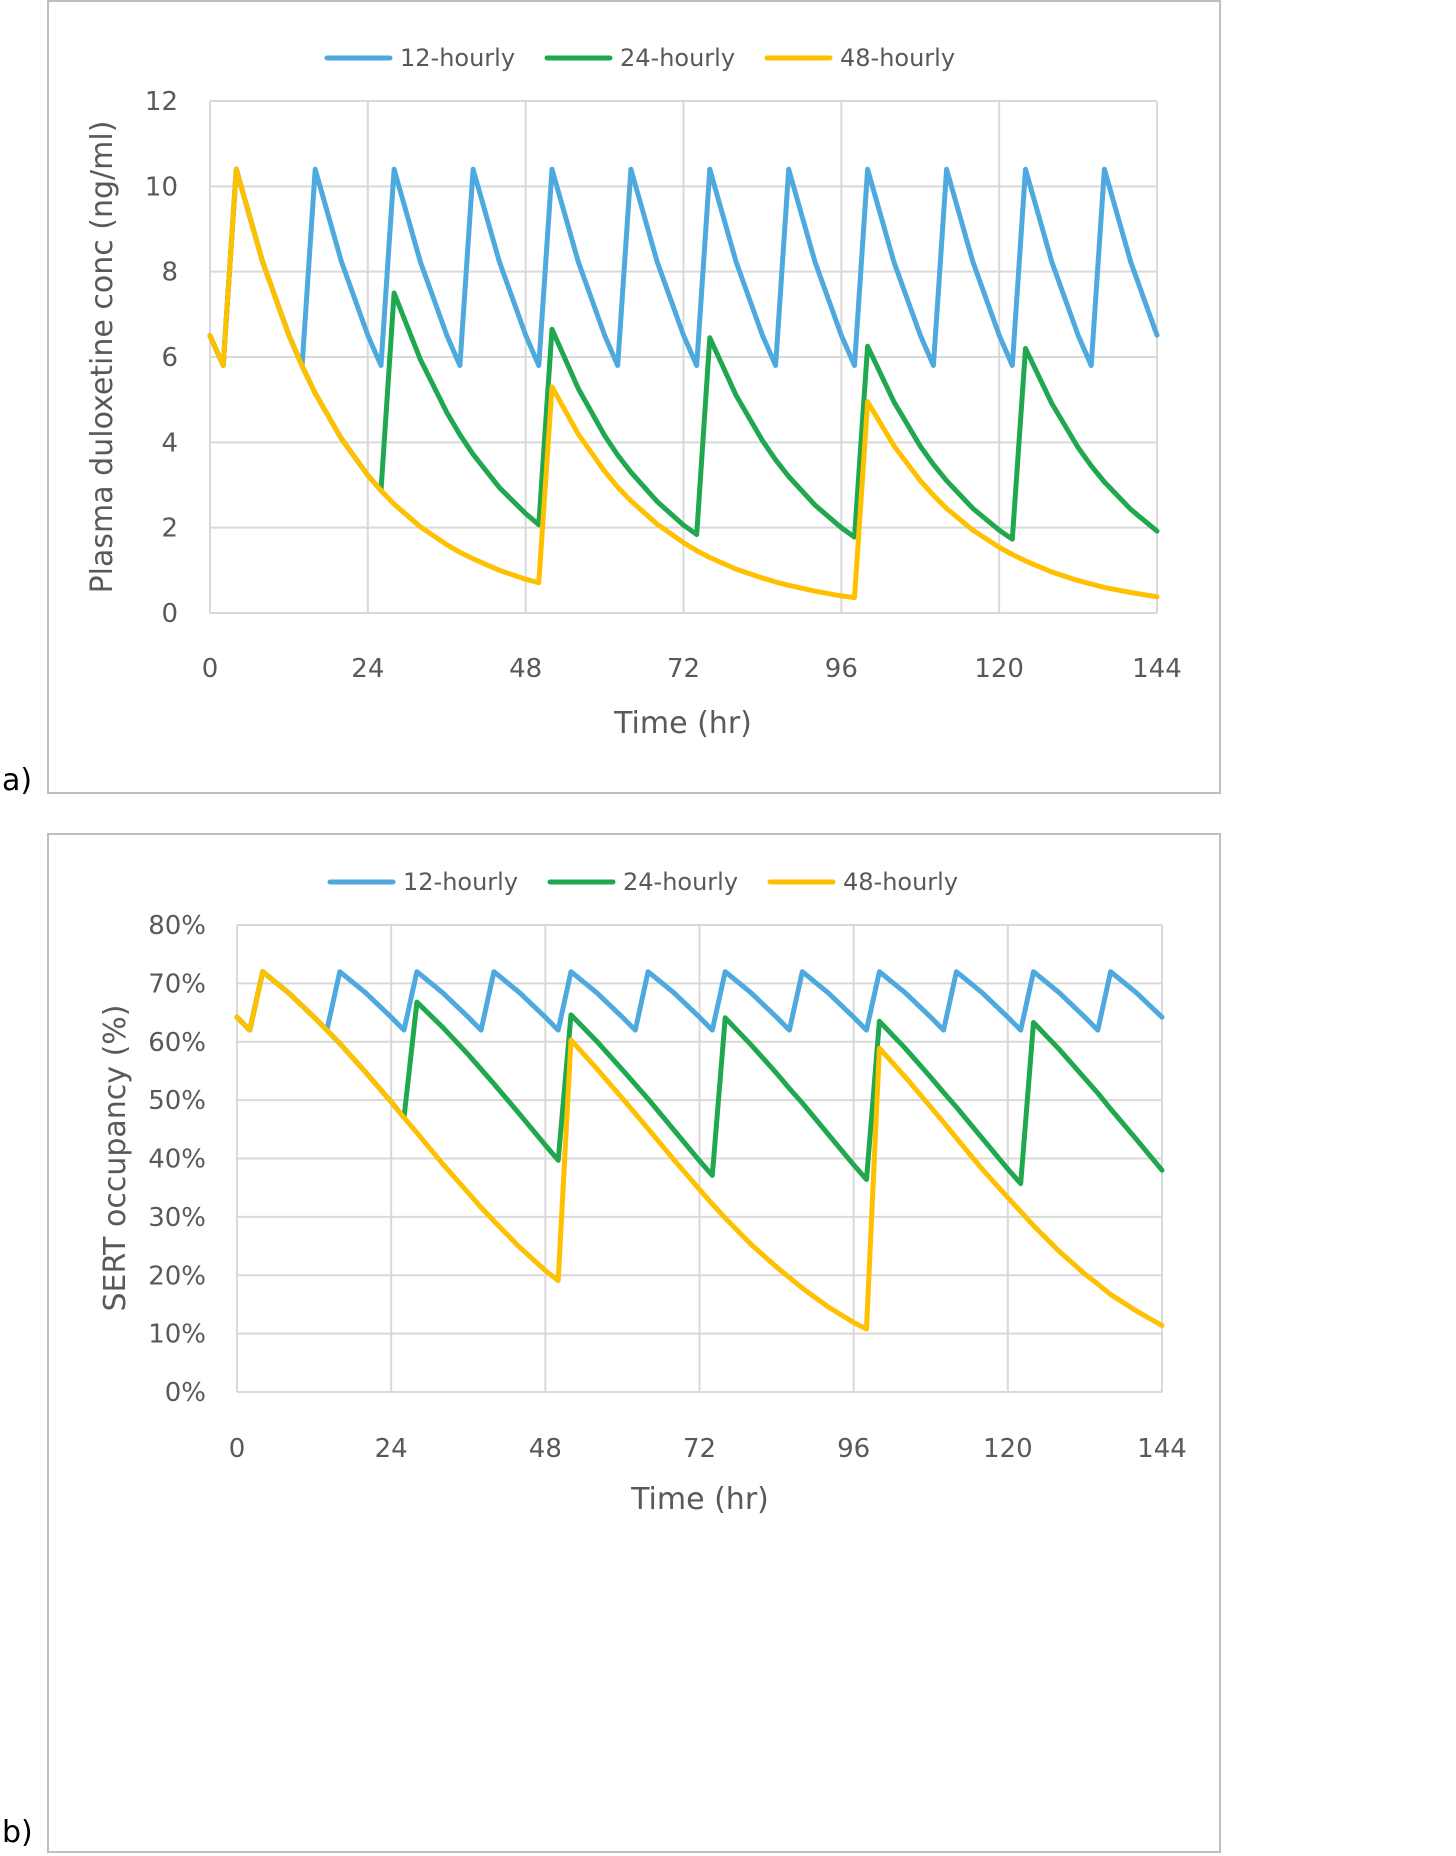 This screenshot has height=1856, width=1456. I want to click on y-tick-label: 2, so click(169, 529).